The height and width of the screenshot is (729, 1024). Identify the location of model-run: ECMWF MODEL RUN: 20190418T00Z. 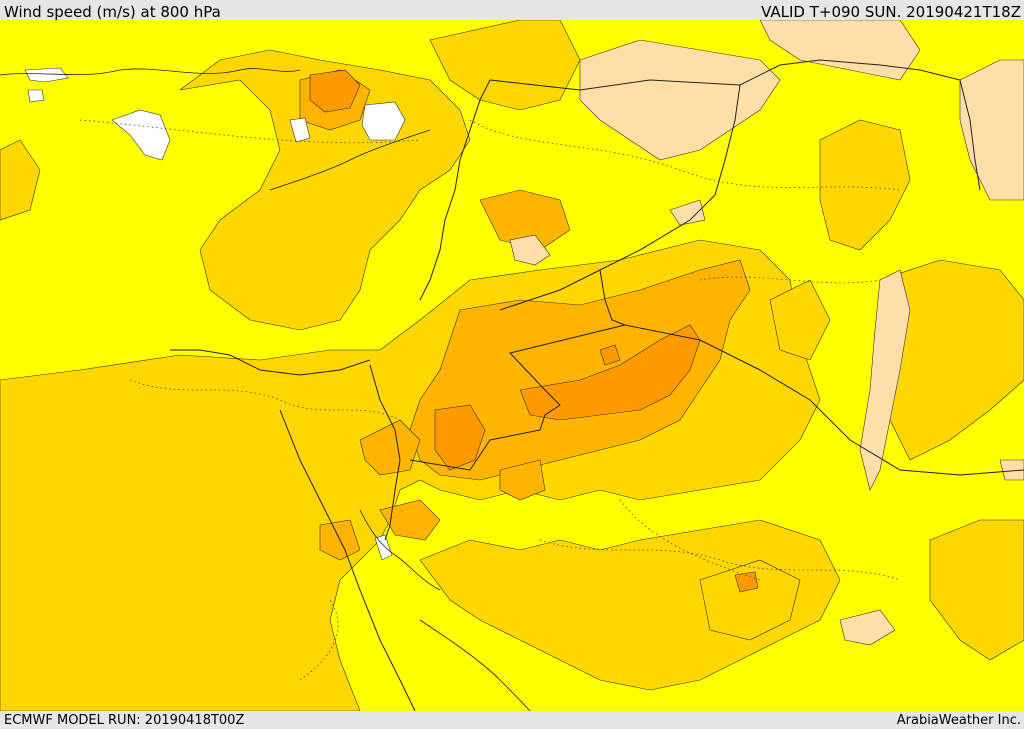
(124, 720).